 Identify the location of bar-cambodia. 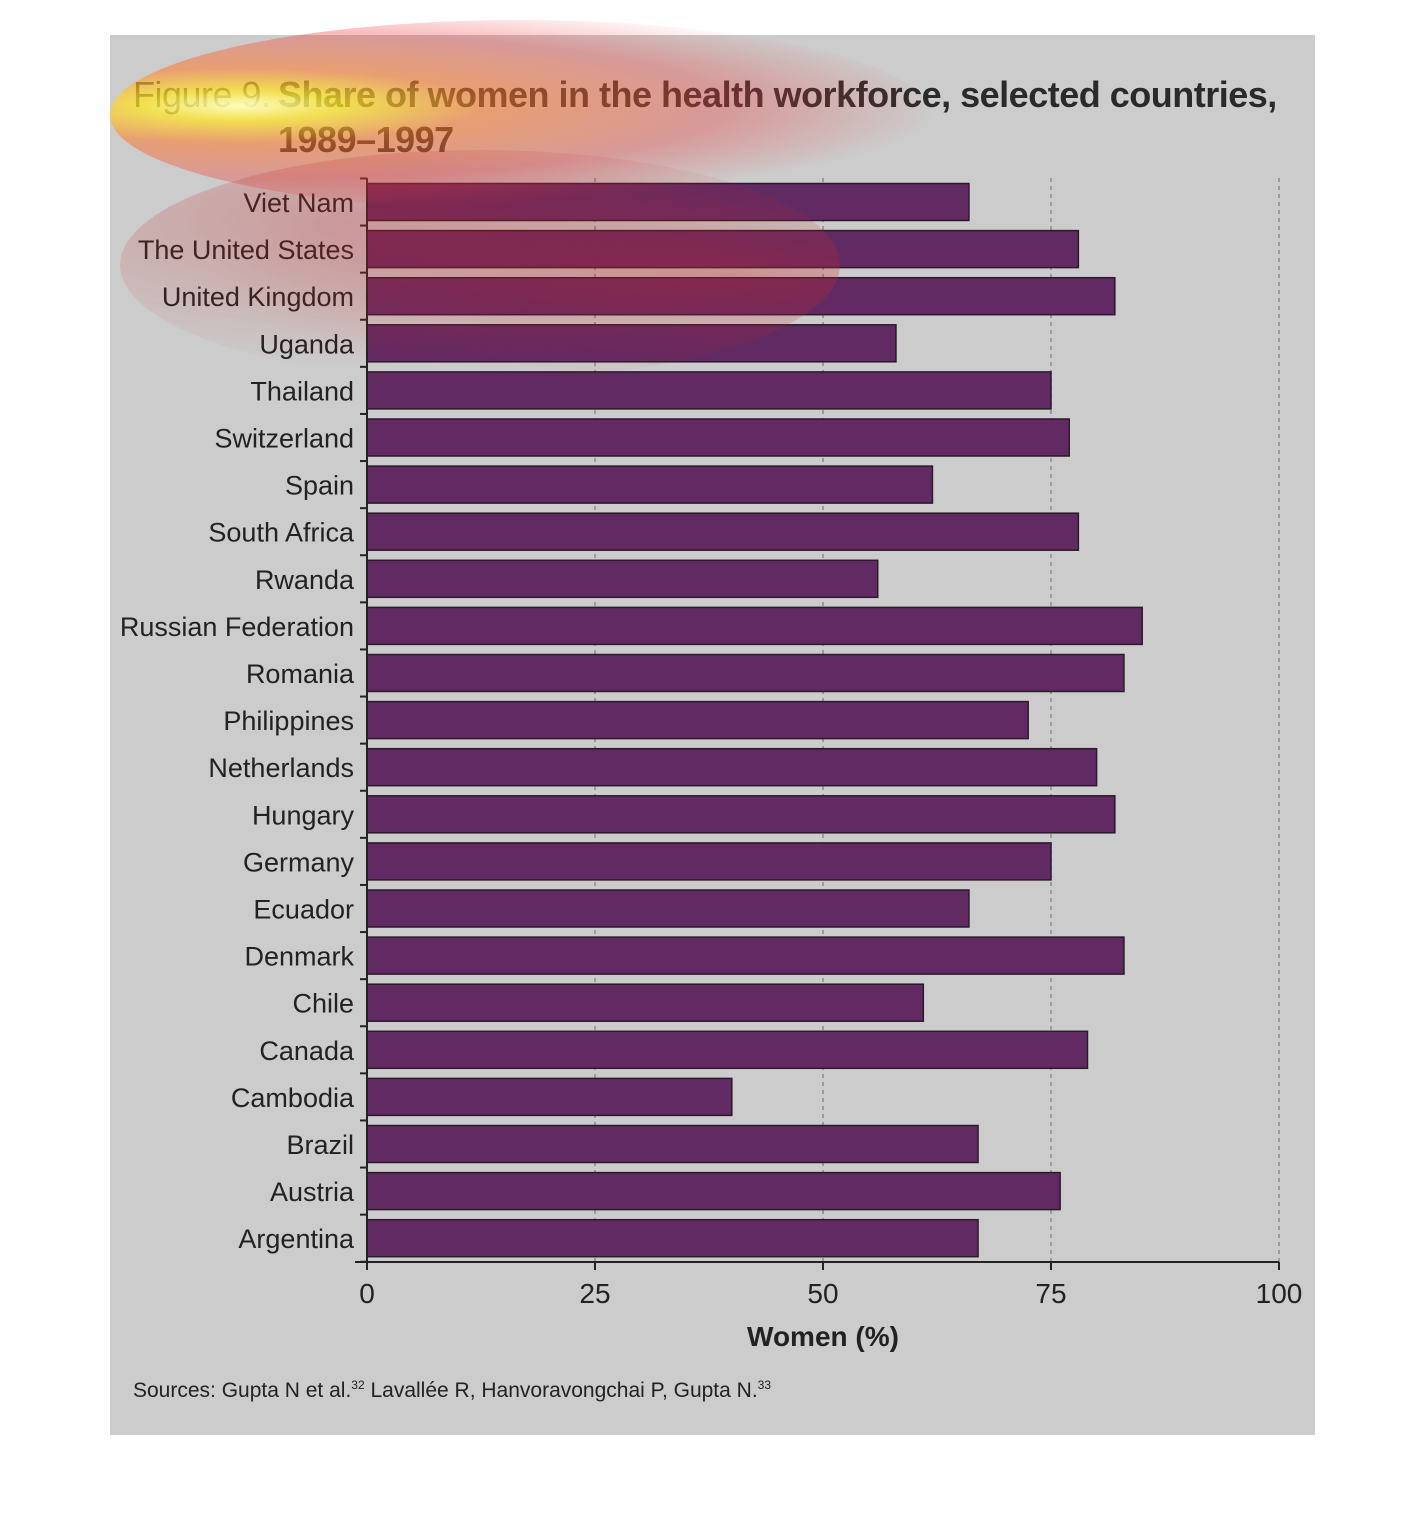
(549, 1097).